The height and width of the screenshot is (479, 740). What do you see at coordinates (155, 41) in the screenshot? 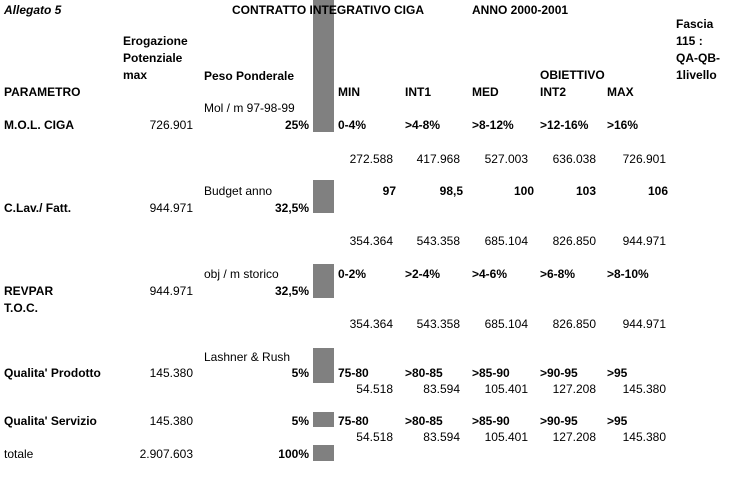
I see `erogazione-header: Erogazione` at bounding box center [155, 41].